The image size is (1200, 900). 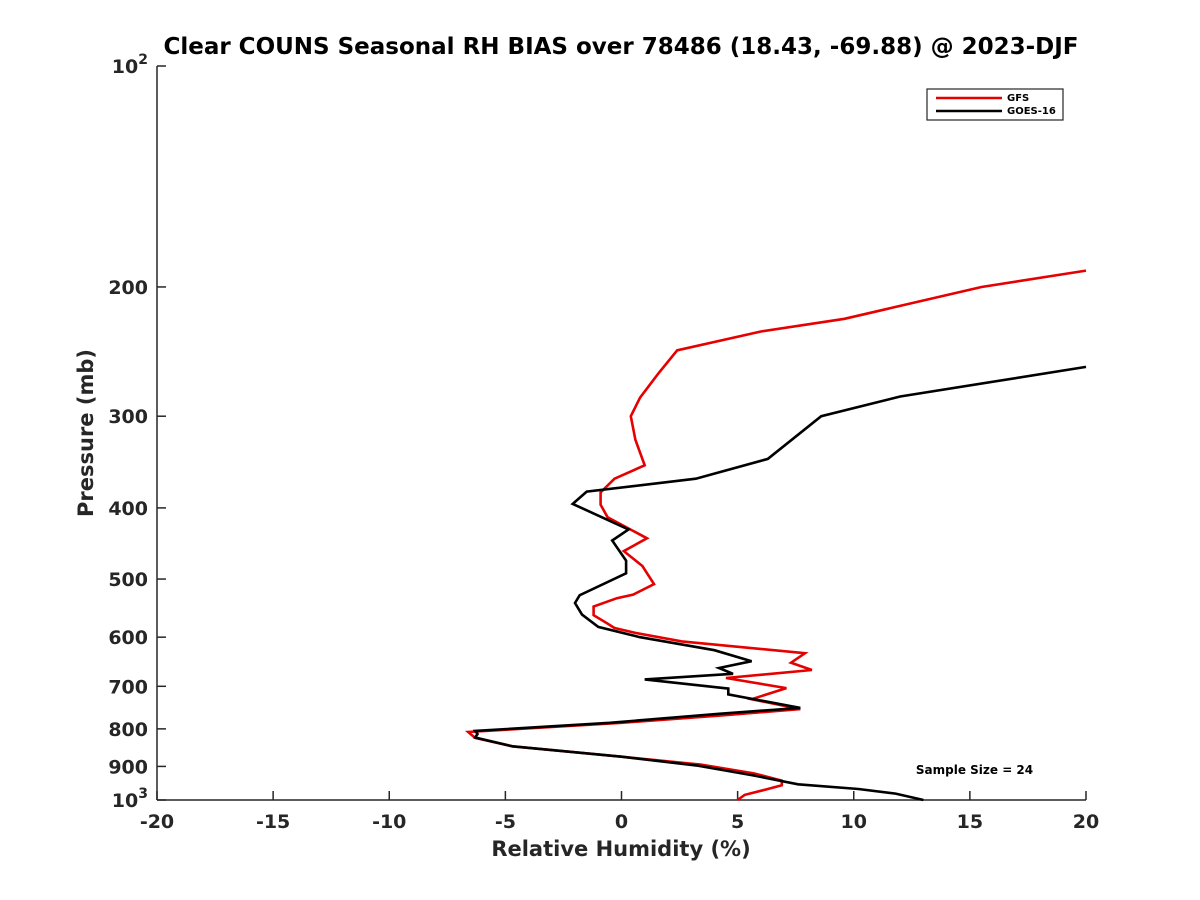 I want to click on y-axis-label: Pressure (mb), so click(x=86, y=433).